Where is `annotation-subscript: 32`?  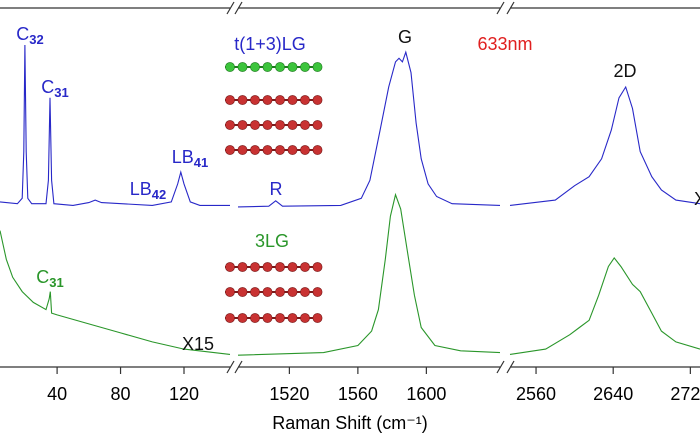 annotation-subscript: 32 is located at coordinates (36, 39).